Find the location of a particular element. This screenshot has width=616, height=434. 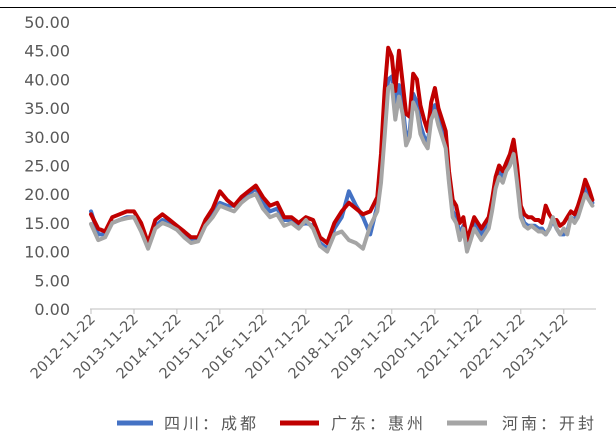

y-tick-label: 50.00 is located at coordinates (47, 22).